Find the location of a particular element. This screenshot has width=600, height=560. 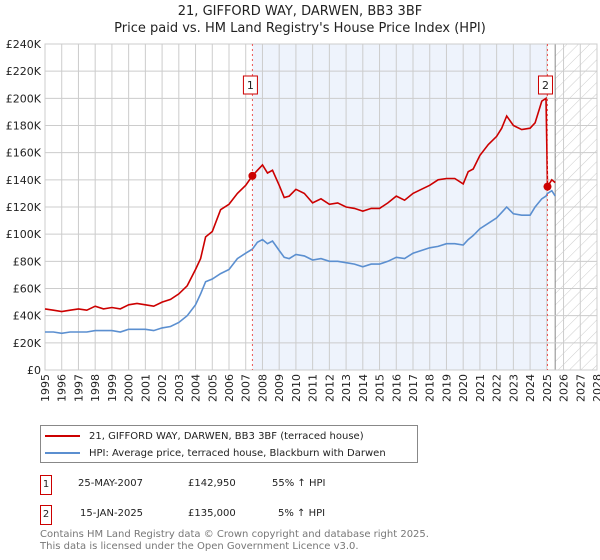

y-tick-label: £80K is located at coordinates (27, 261).